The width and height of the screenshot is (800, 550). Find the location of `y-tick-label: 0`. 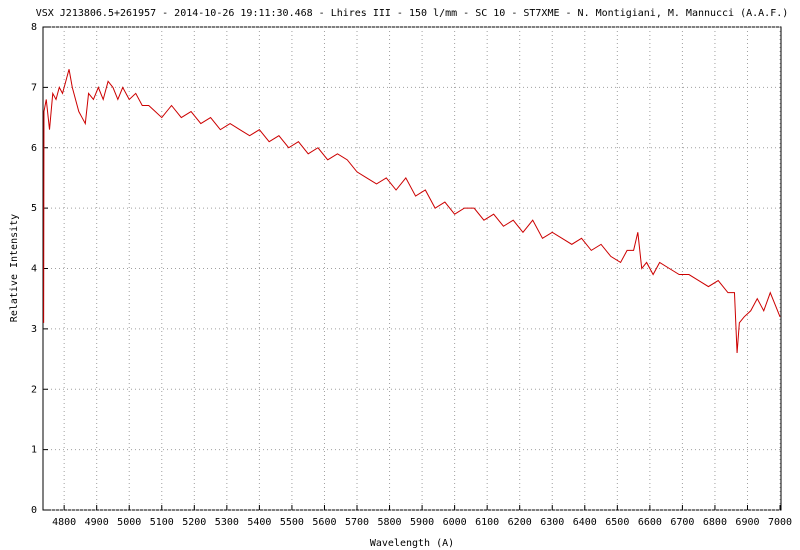

y-tick-label: 0 is located at coordinates (34, 510).